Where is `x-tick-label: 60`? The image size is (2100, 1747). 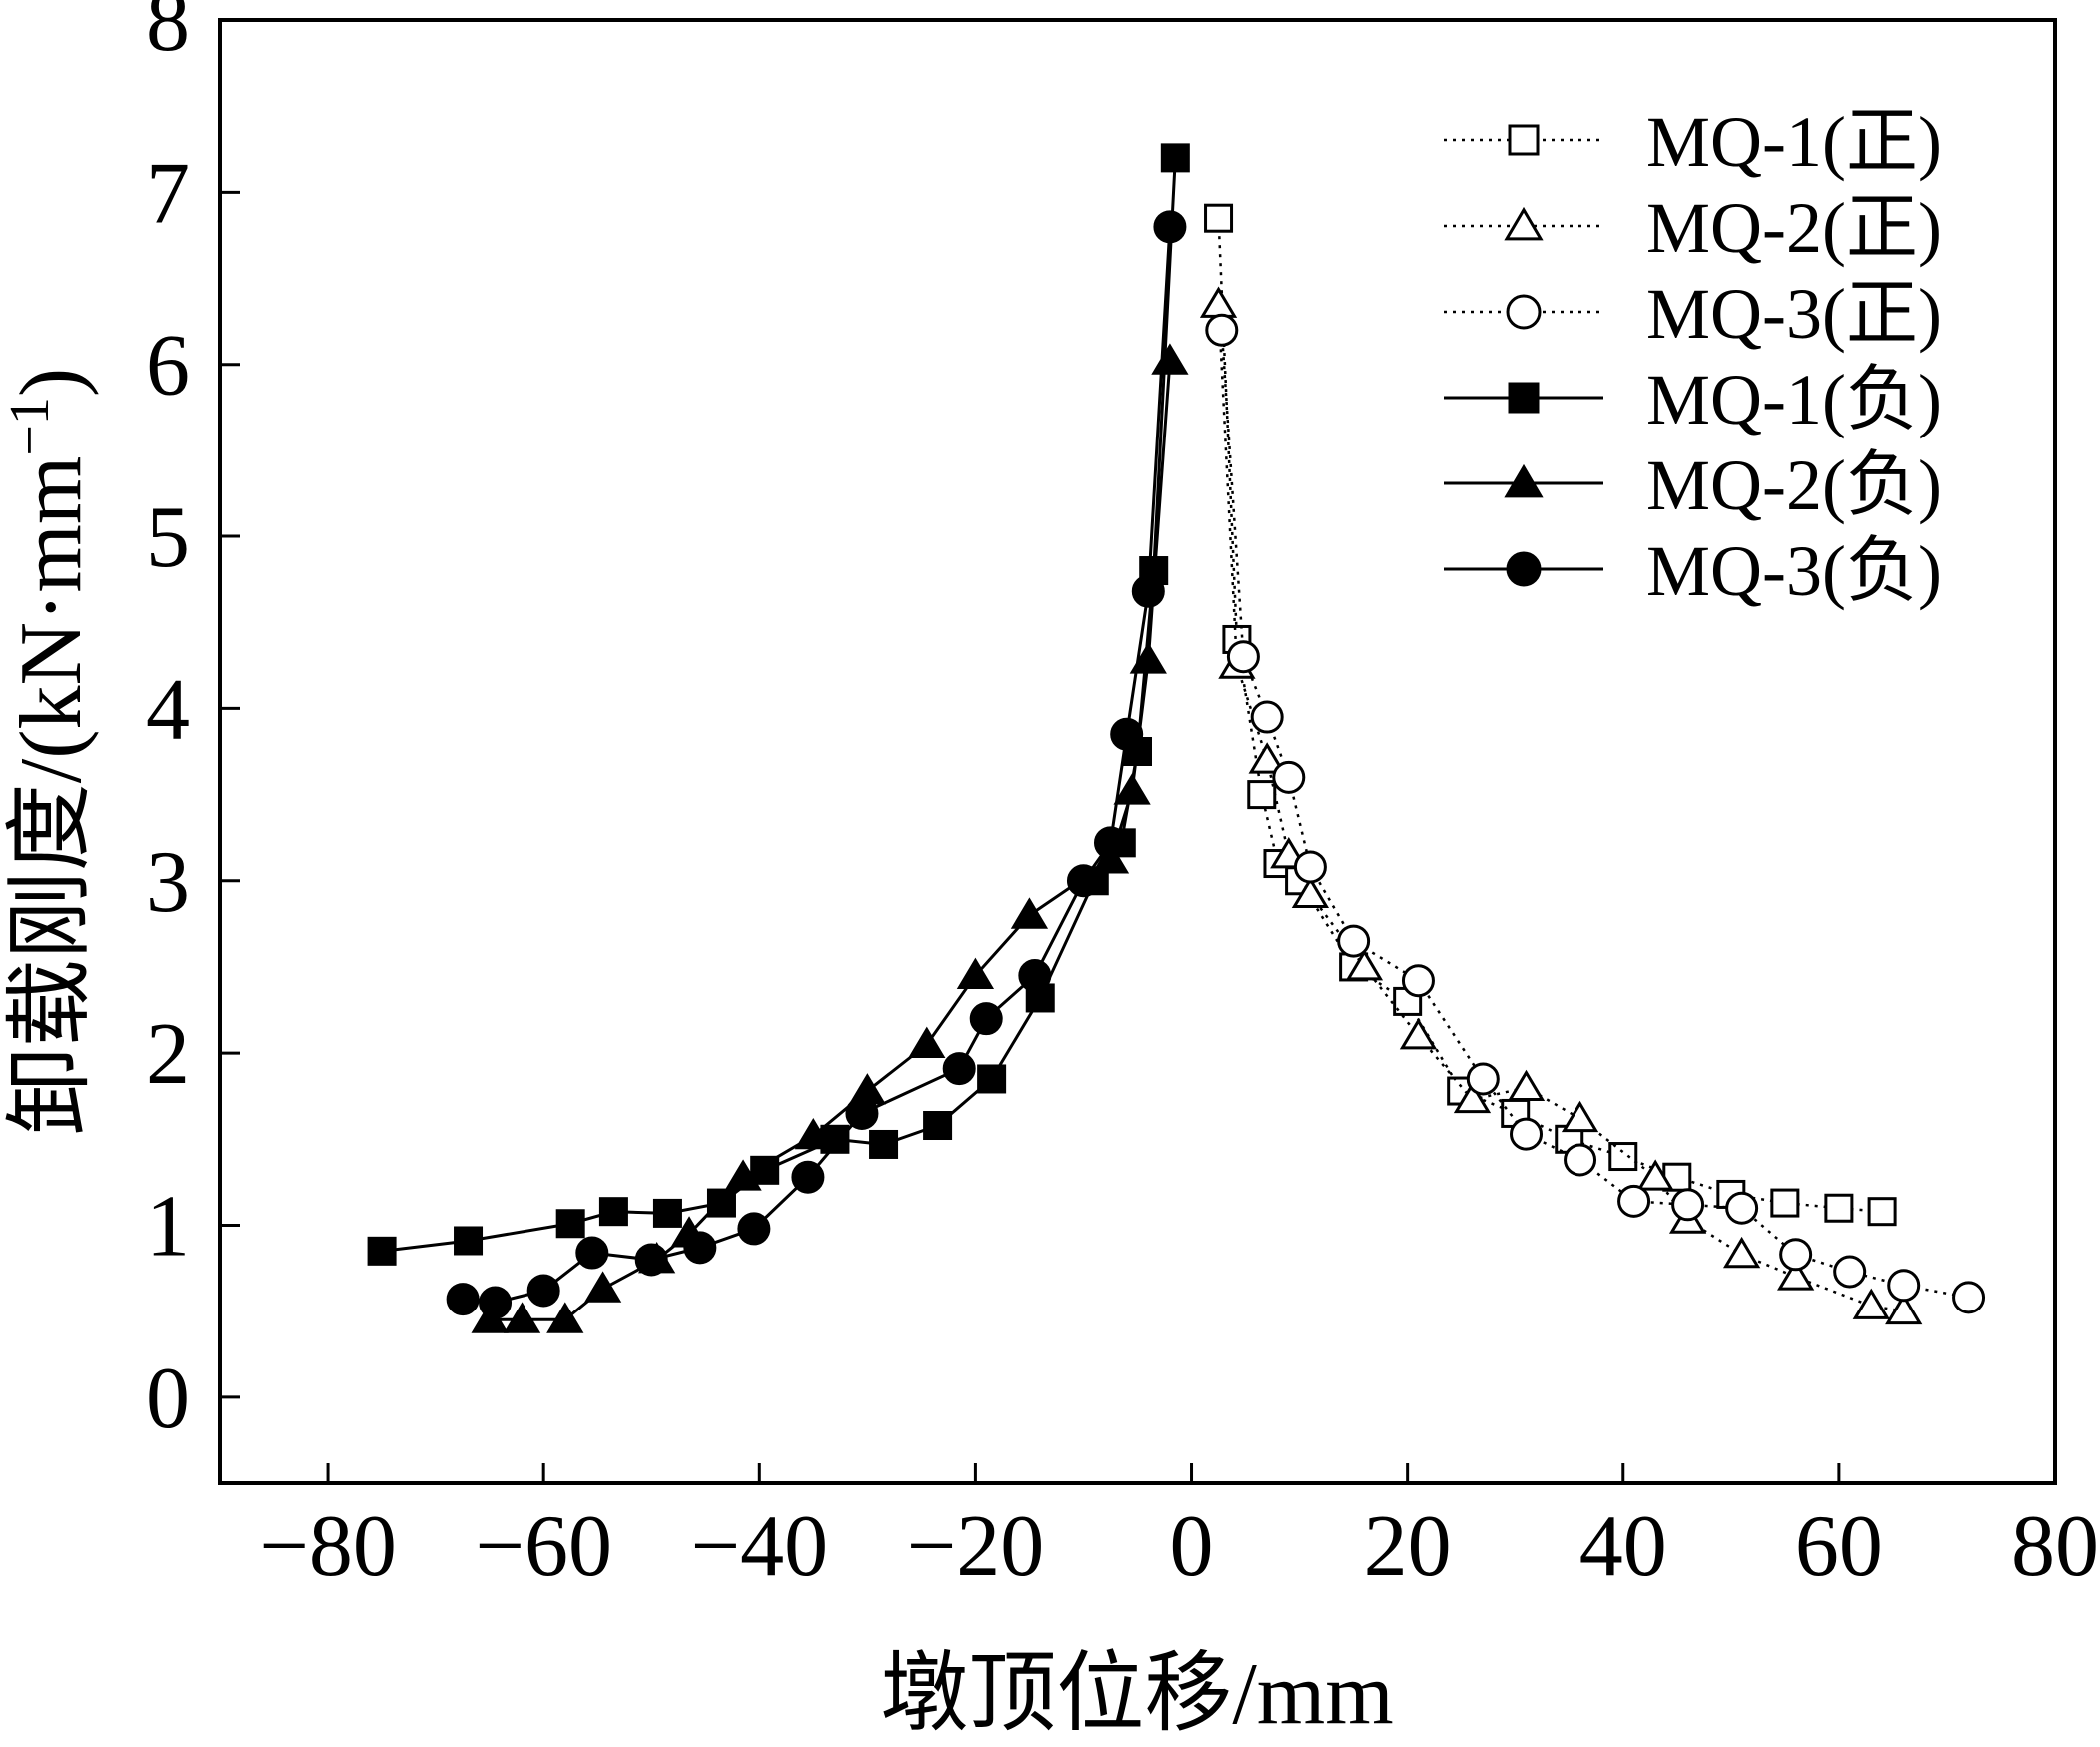 x-tick-label: 60 is located at coordinates (1839, 1547).